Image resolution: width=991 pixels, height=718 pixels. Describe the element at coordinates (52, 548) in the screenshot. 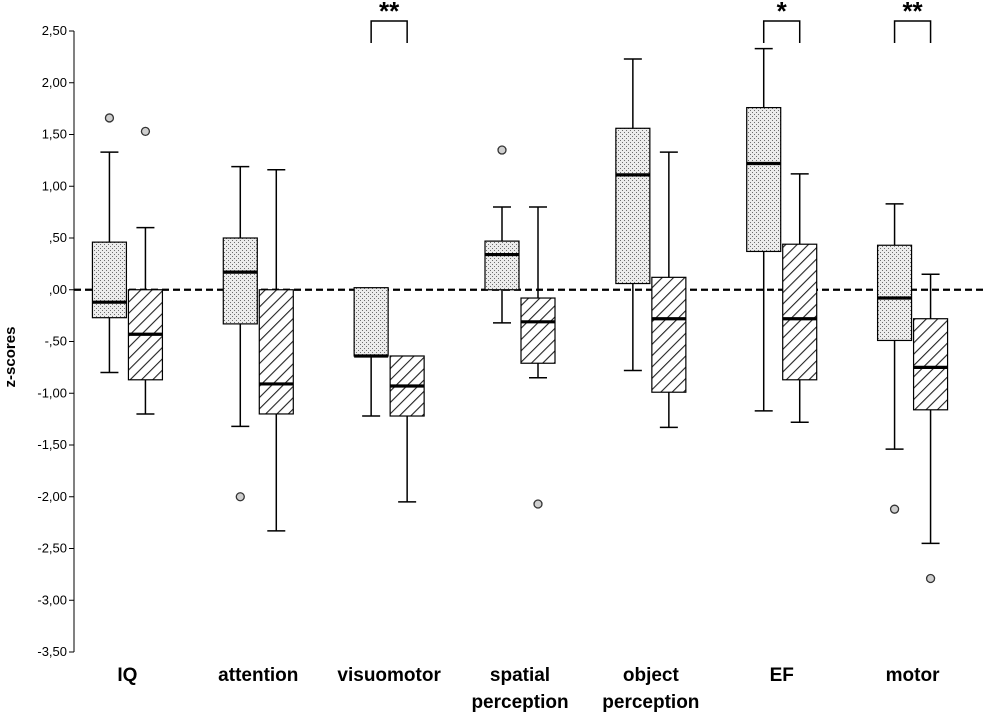

I see `y-tick-label: -2,50` at that location.